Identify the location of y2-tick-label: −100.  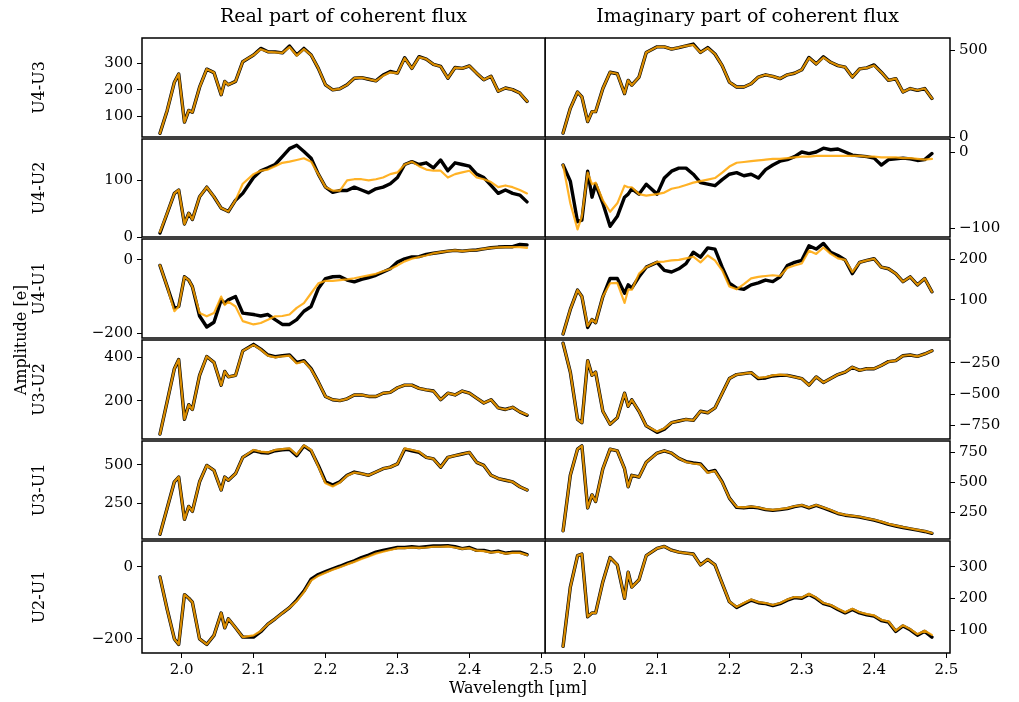
(980, 227).